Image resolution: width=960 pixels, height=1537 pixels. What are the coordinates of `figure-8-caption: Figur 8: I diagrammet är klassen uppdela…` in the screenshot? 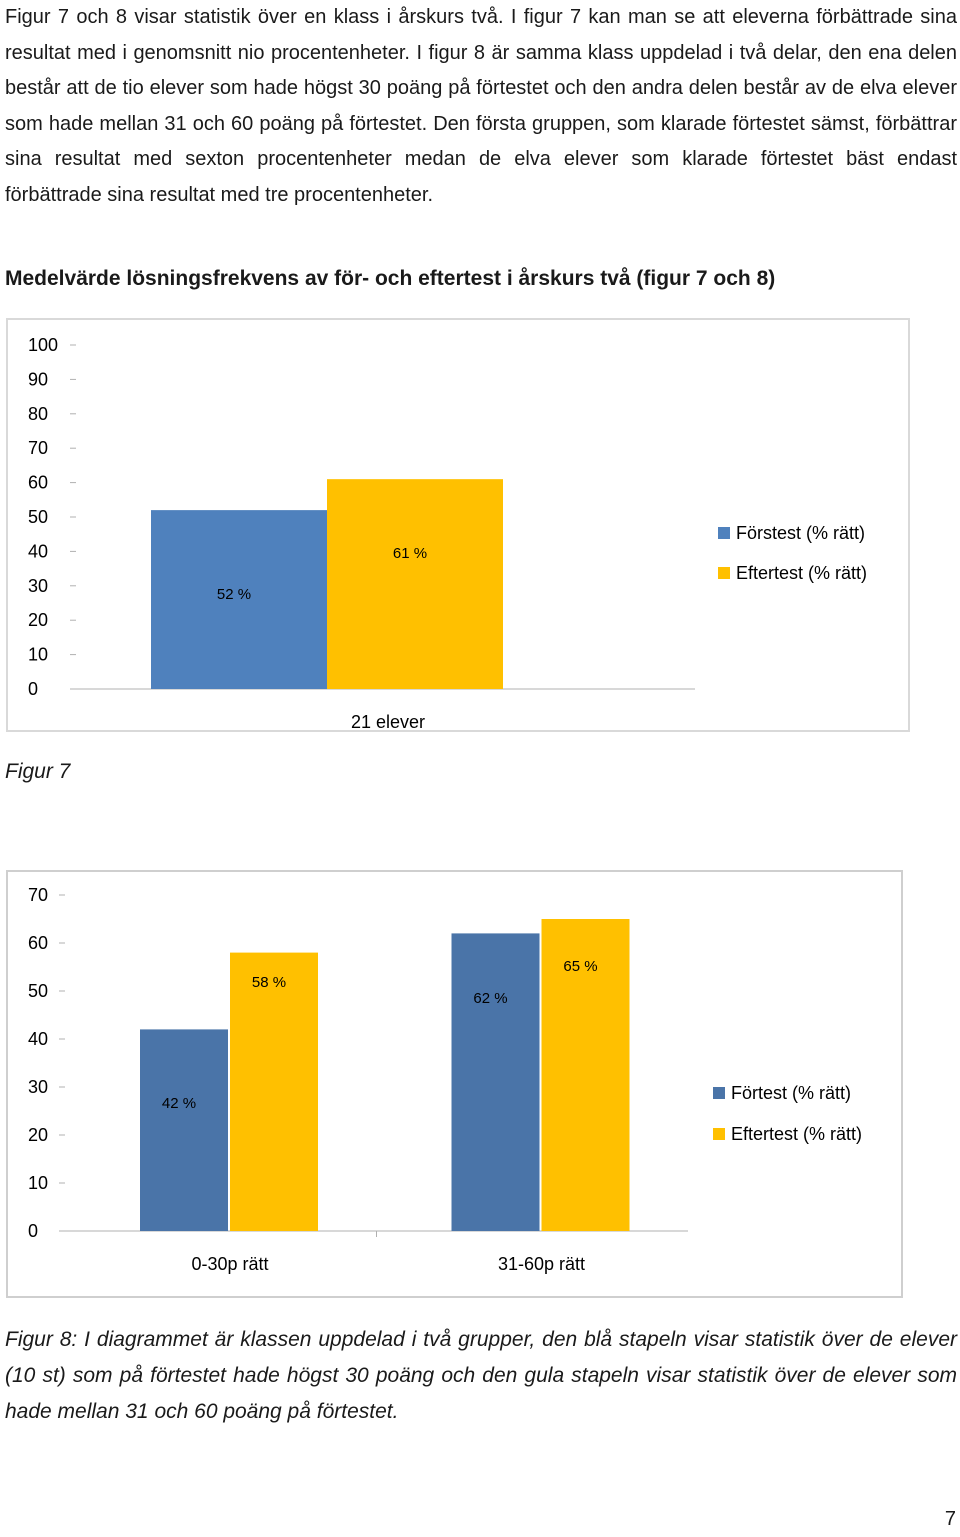 It's located at (481, 1375).